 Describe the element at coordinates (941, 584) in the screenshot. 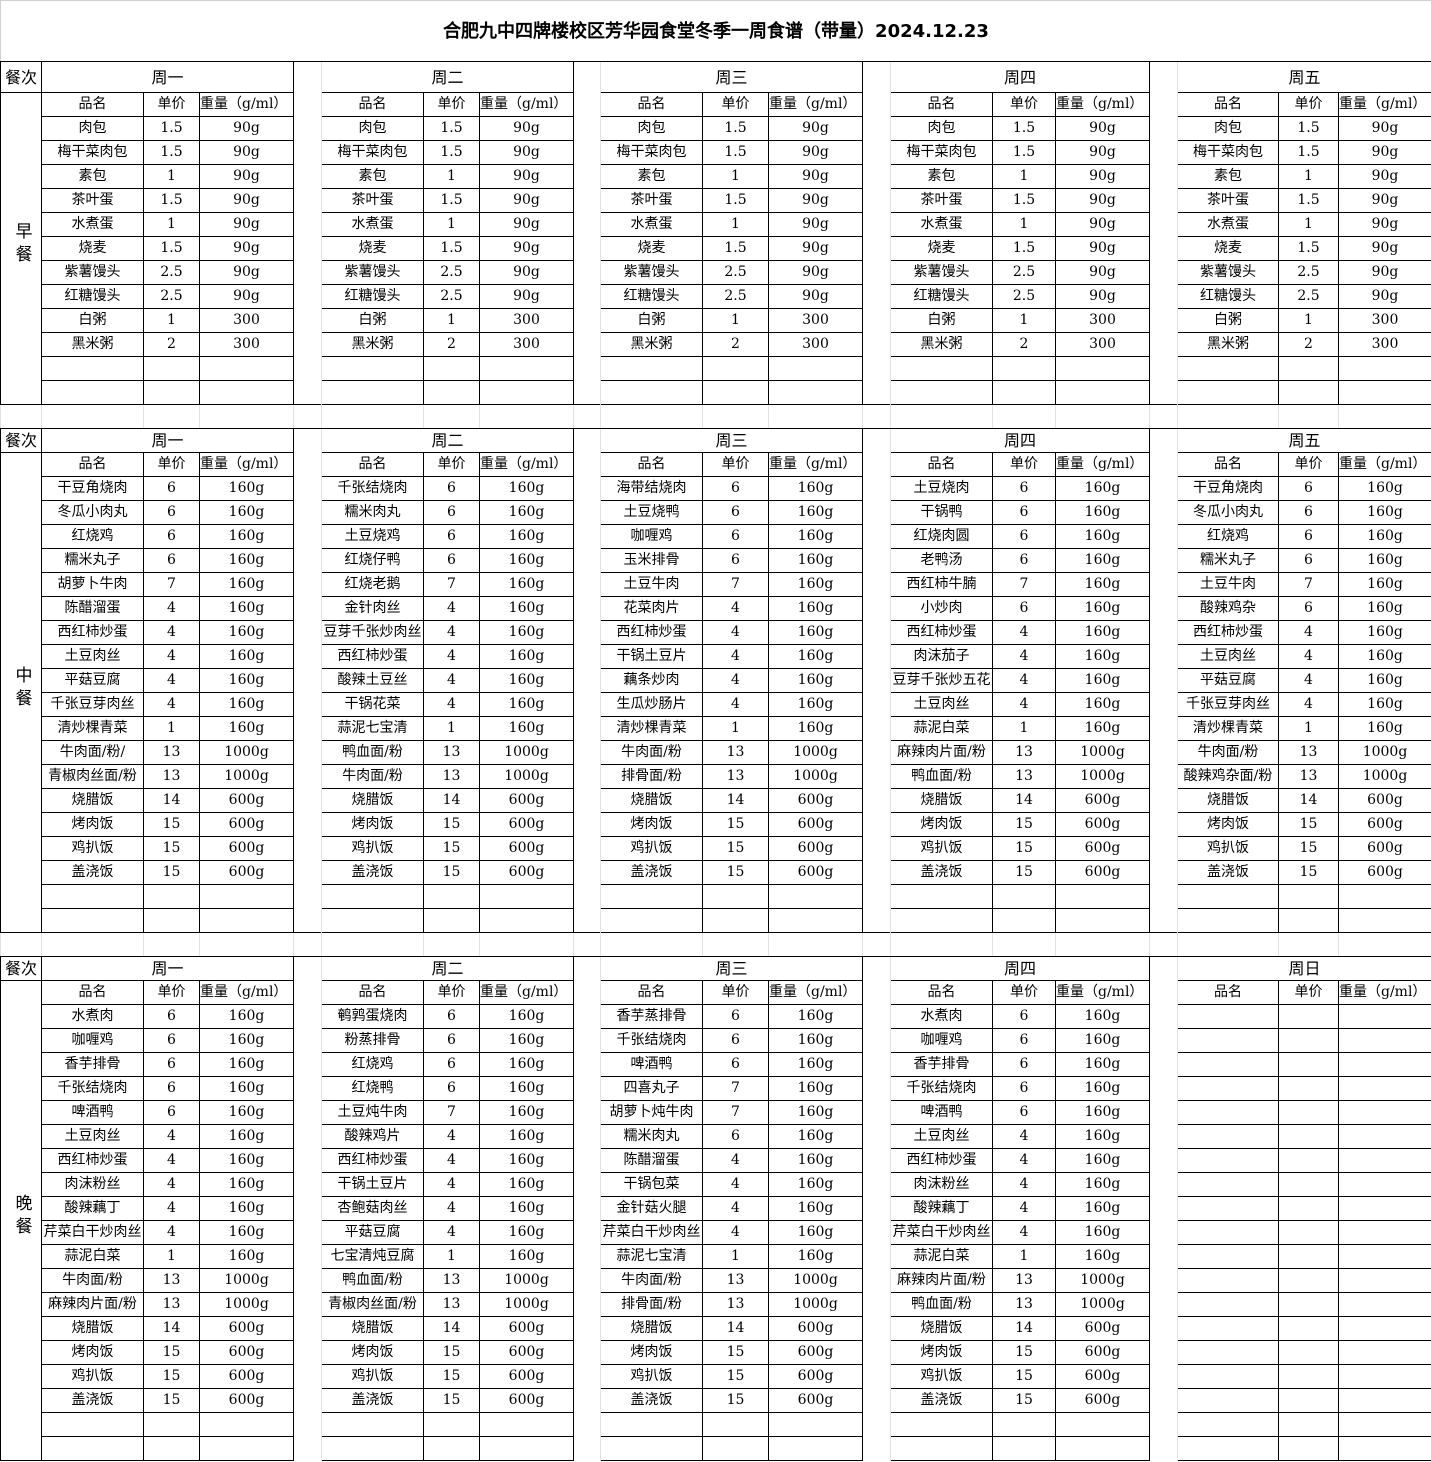

I see `dish-name: 西红柿牛腩` at that location.